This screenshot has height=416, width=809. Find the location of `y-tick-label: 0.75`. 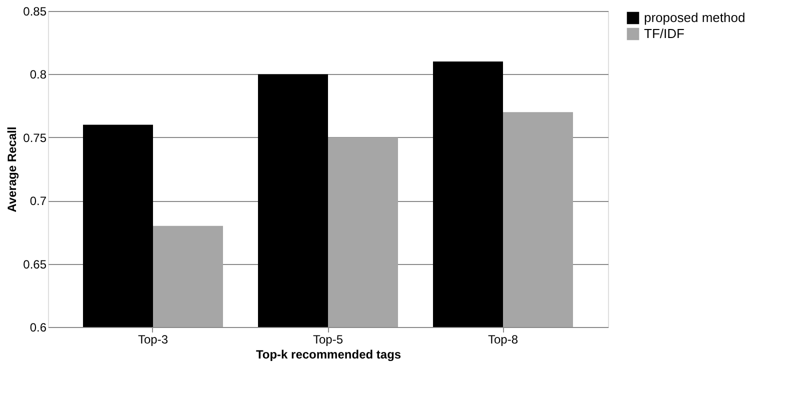

y-tick-label: 0.75 is located at coordinates (35, 137).